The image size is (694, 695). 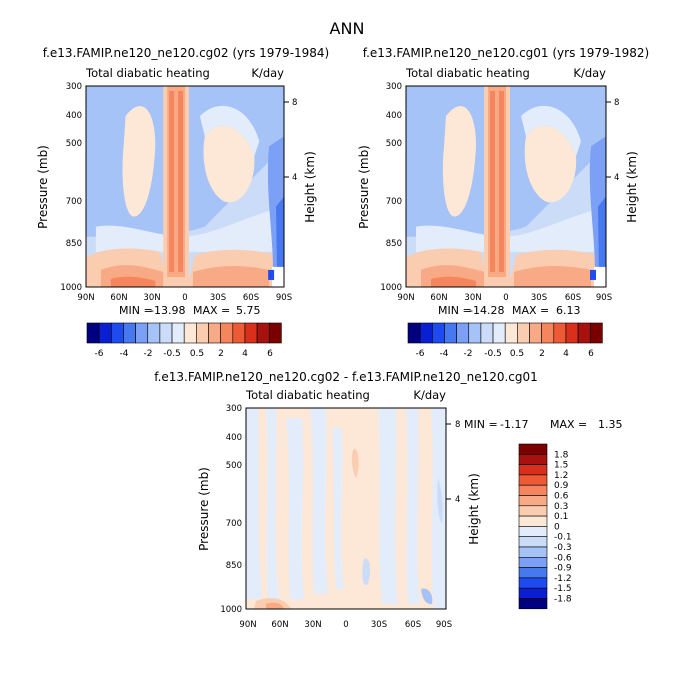 I want to click on panel-1-boundary-layer-core, so click(x=133, y=281).